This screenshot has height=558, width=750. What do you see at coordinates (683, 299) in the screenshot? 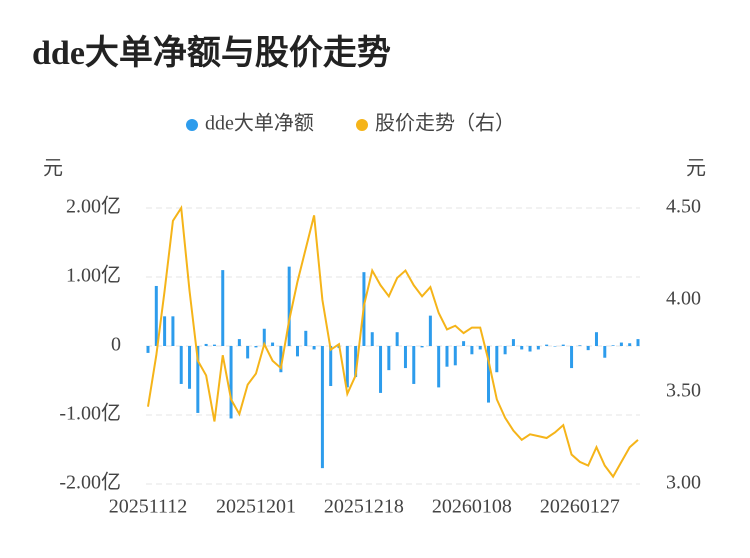
I see `y2-tick-label: 4.00` at bounding box center [683, 299].